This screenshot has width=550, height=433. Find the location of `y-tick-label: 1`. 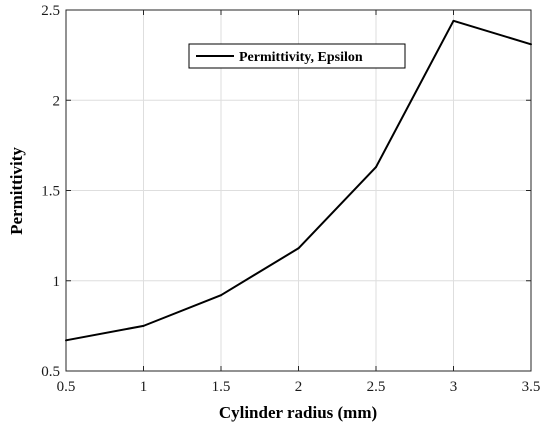

y-tick-label: 1 is located at coordinates (57, 282).